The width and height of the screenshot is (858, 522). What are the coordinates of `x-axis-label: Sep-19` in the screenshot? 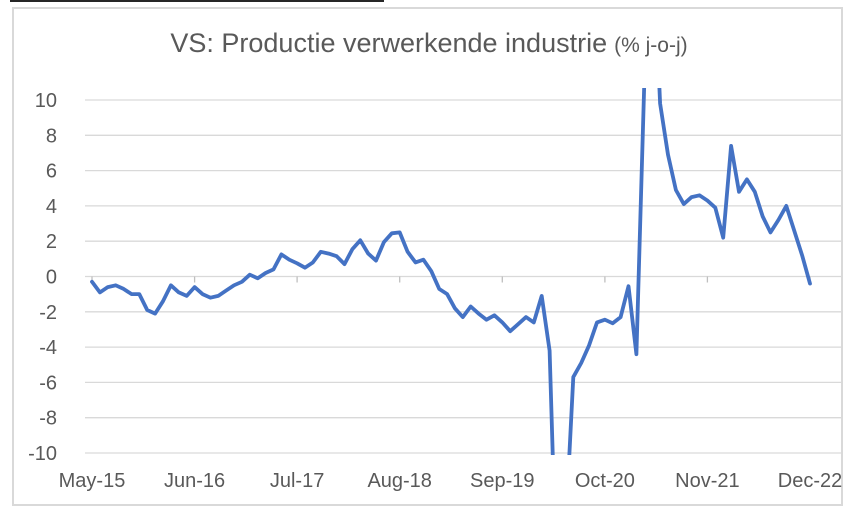 It's located at (502, 481).